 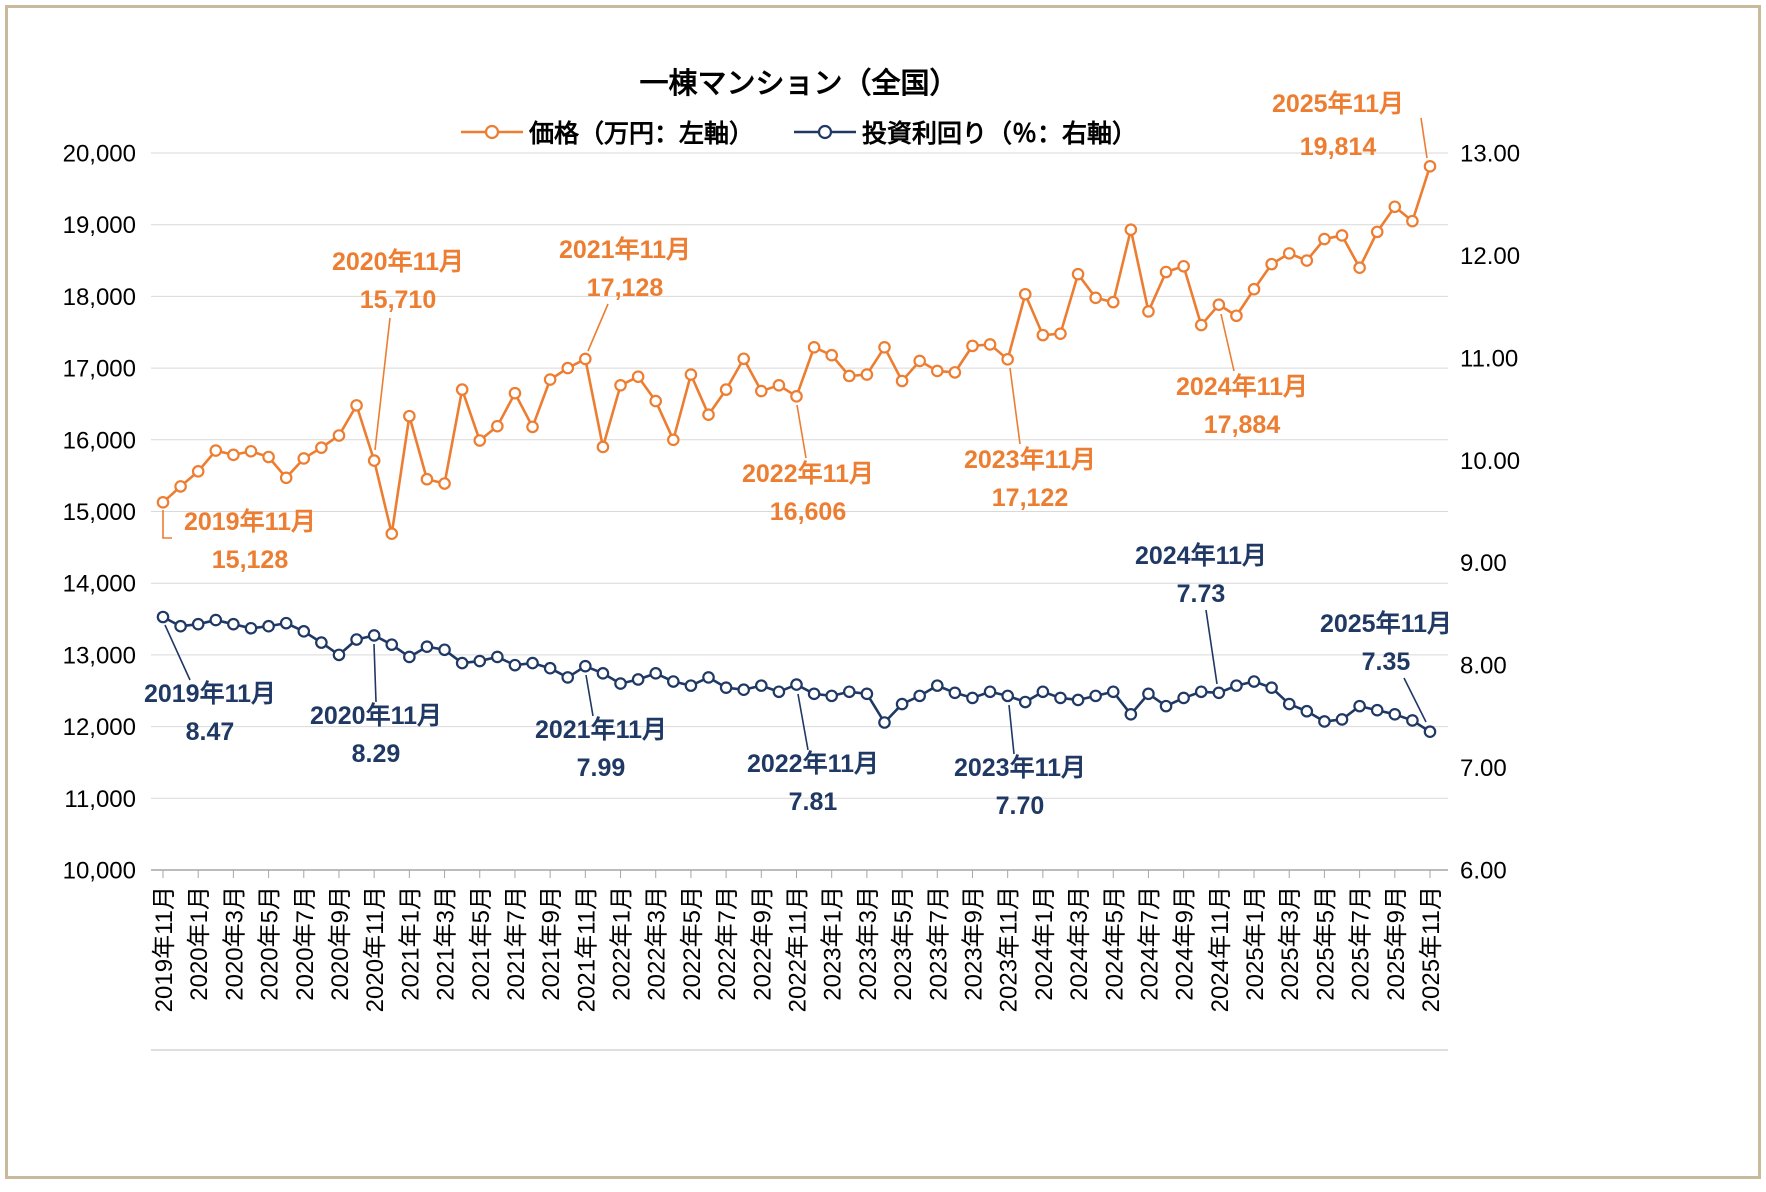 What do you see at coordinates (481, 943) in the screenshot?
I see `svg-text: 2021年5月` at bounding box center [481, 943].